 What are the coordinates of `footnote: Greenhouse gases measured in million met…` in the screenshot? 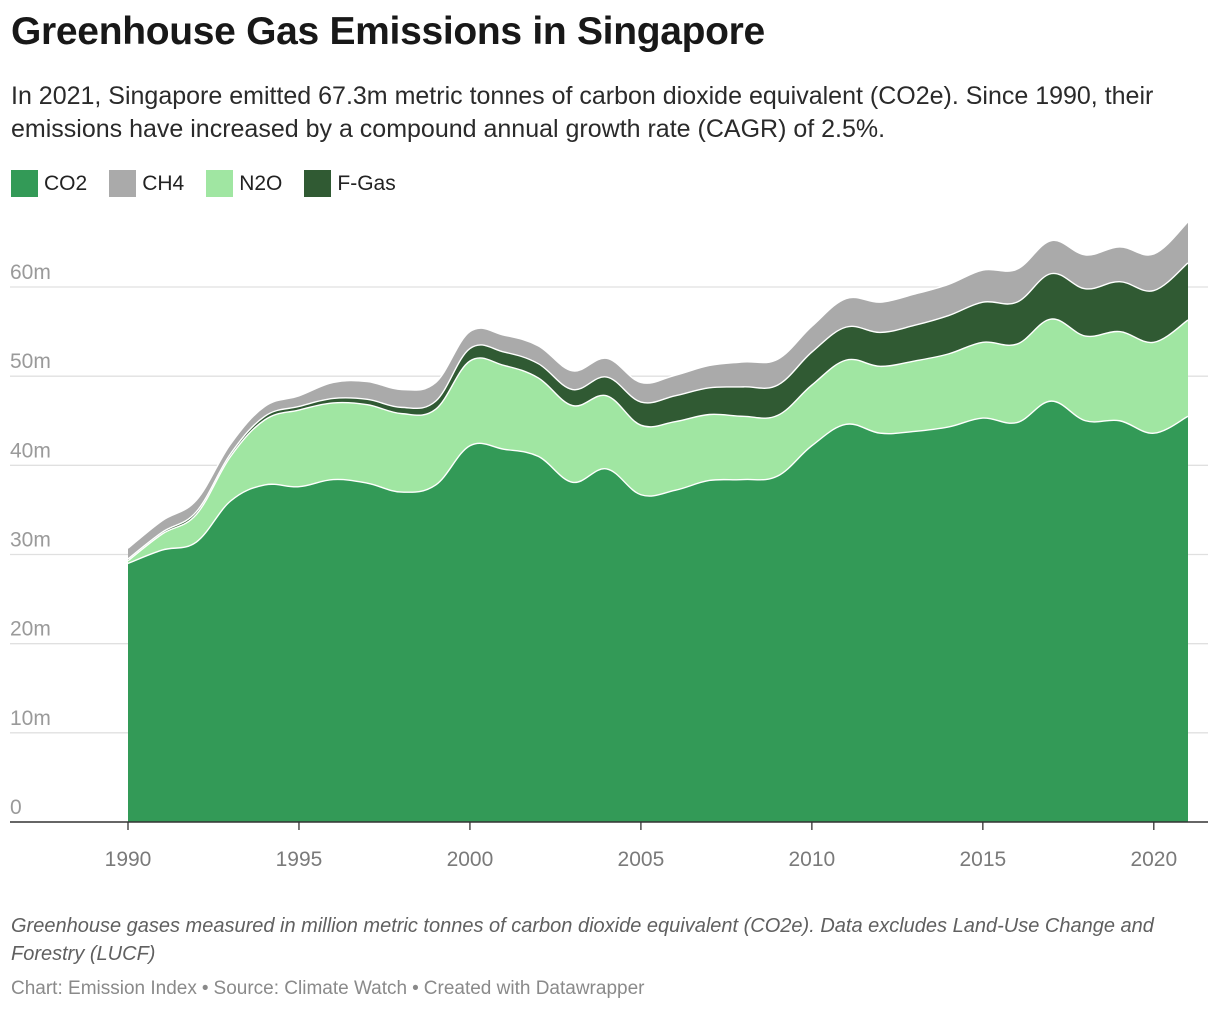 It's located at (582, 940).